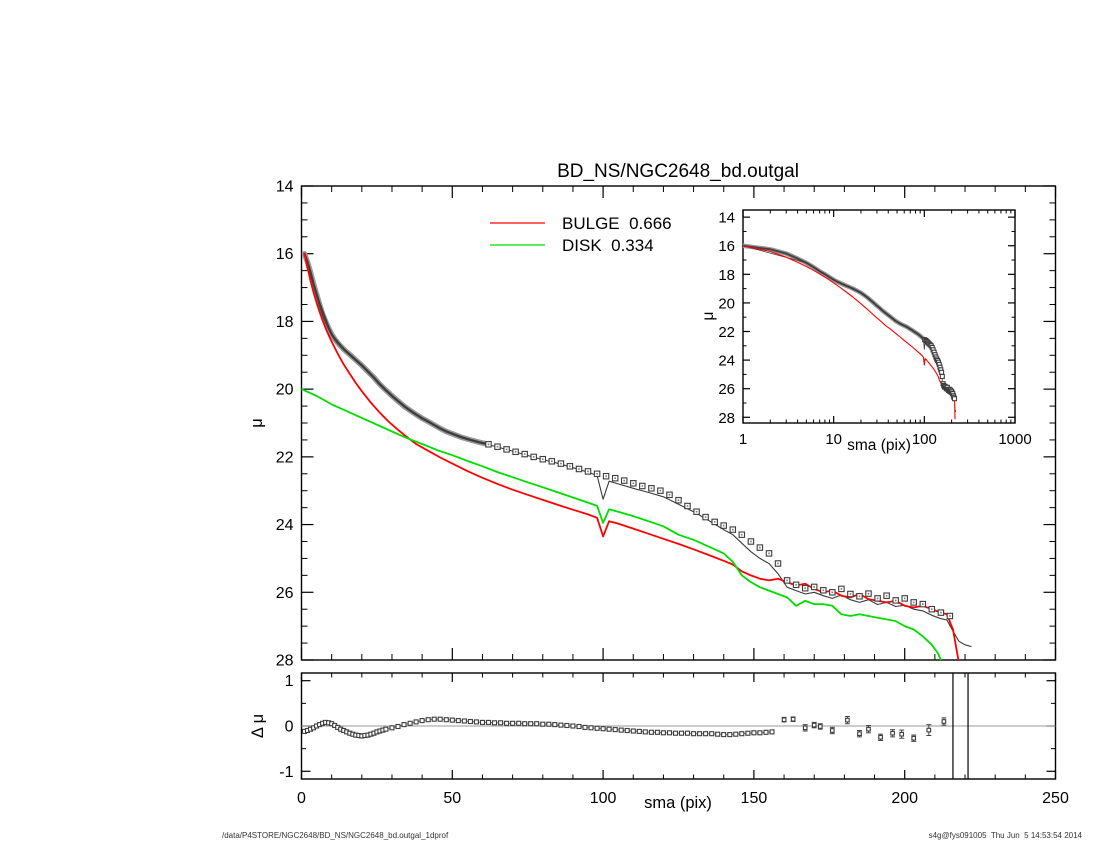 The image size is (1100, 850). What do you see at coordinates (1014, 439) in the screenshot?
I see `svg-text: 1000` at bounding box center [1014, 439].